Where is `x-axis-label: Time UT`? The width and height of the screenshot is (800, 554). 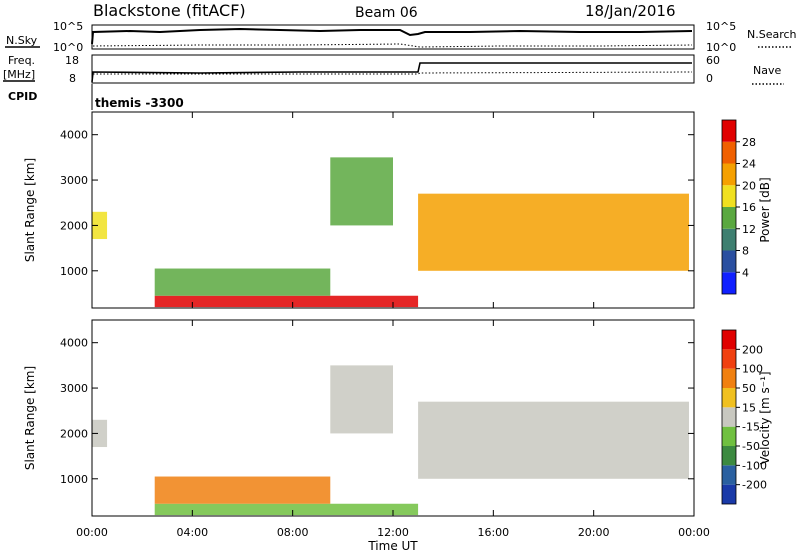
x-axis-label: Time UT is located at coordinates (392, 546).